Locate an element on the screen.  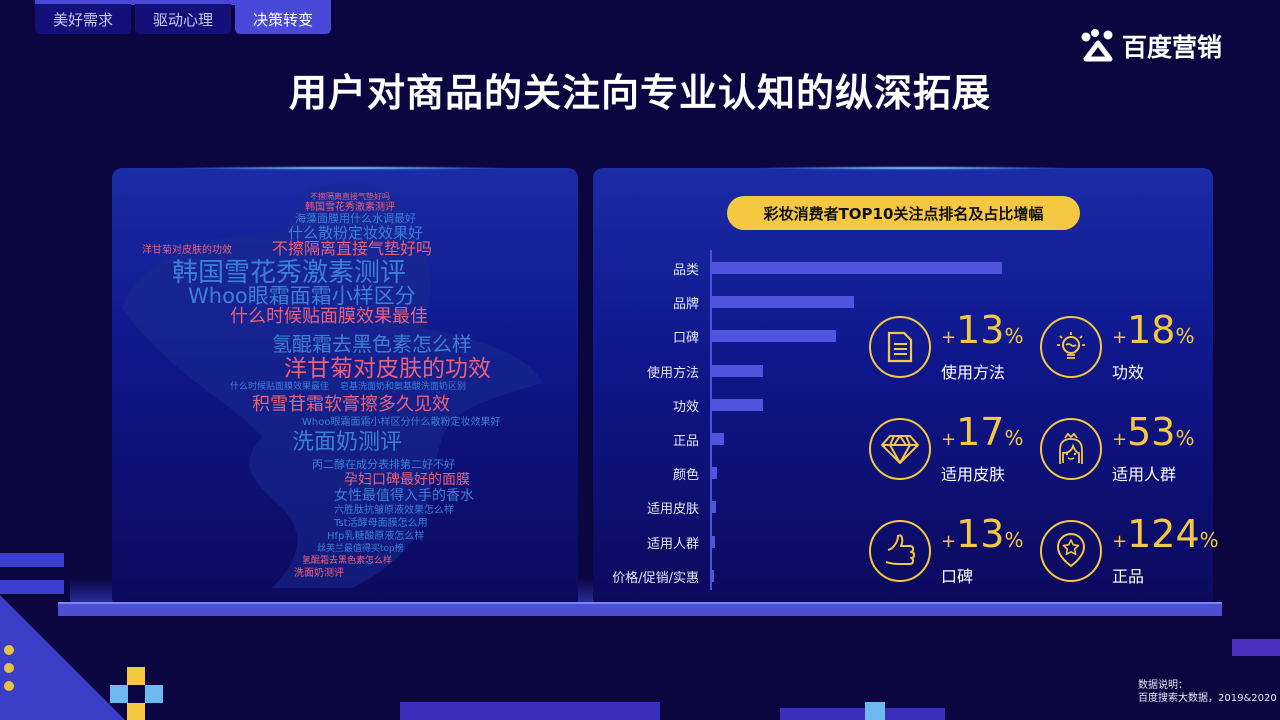
bar-颜色 is located at coordinates (714, 473).